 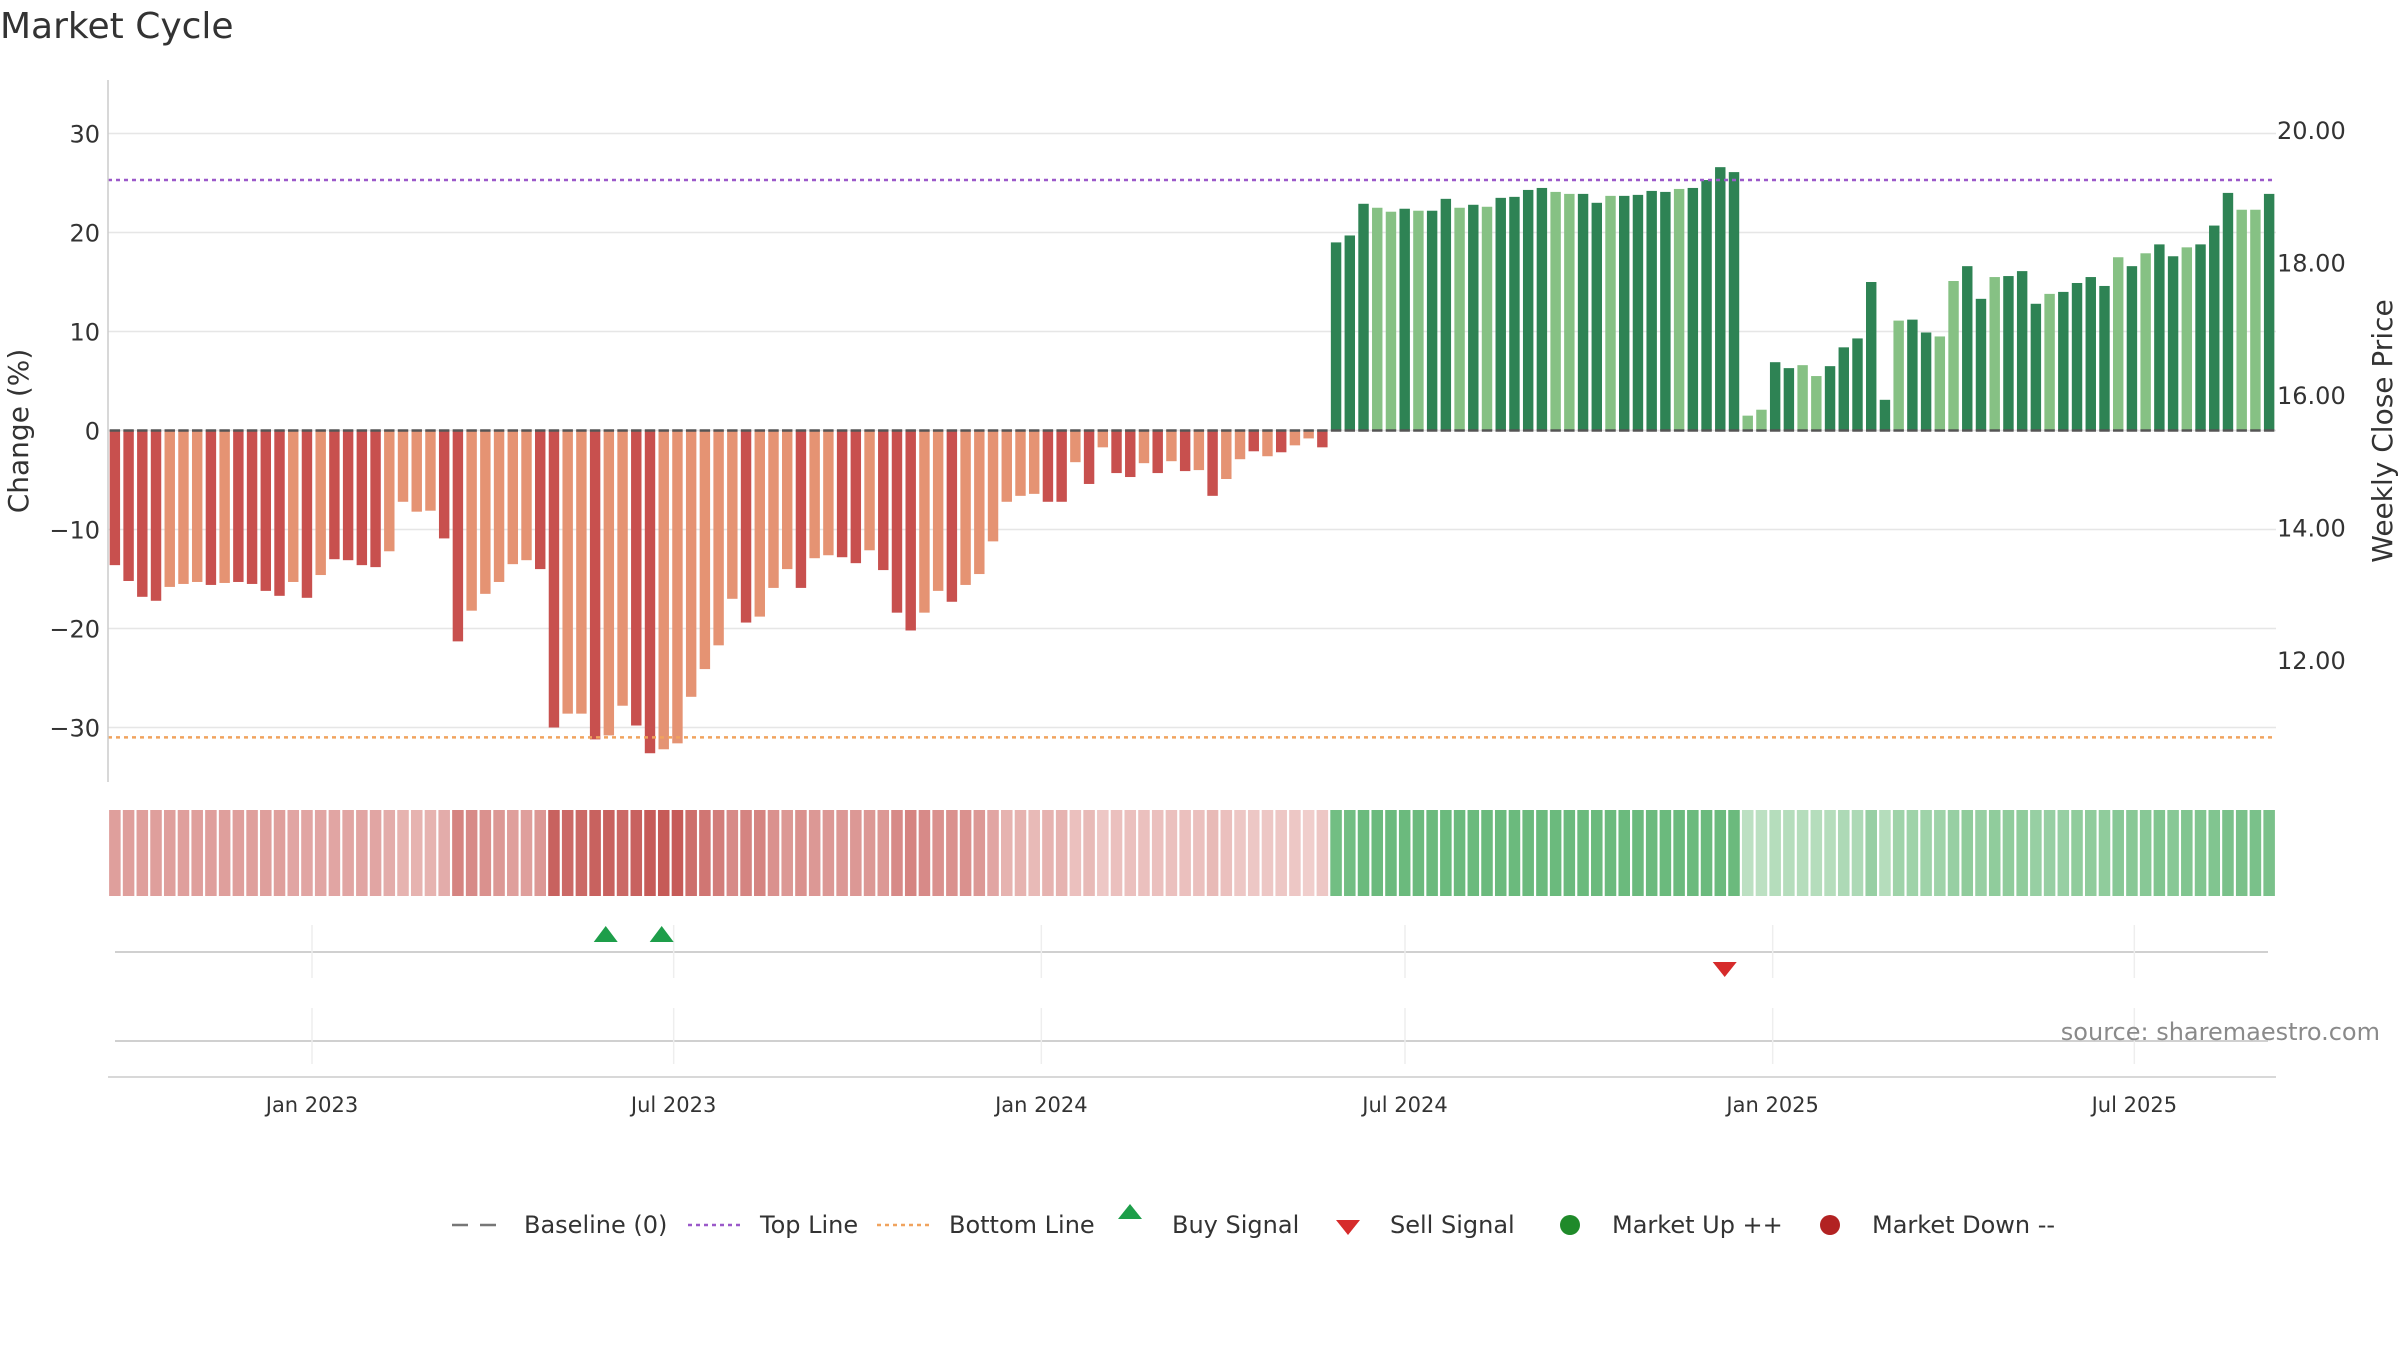 I want to click on legend-item: Sell Signal, so click(x=1425, y=1225).